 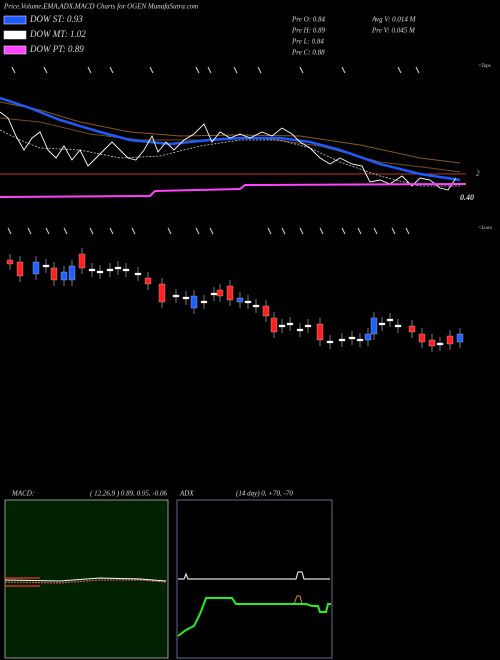 What do you see at coordinates (186, 494) in the screenshot?
I see `adx-title: ADX` at bounding box center [186, 494].